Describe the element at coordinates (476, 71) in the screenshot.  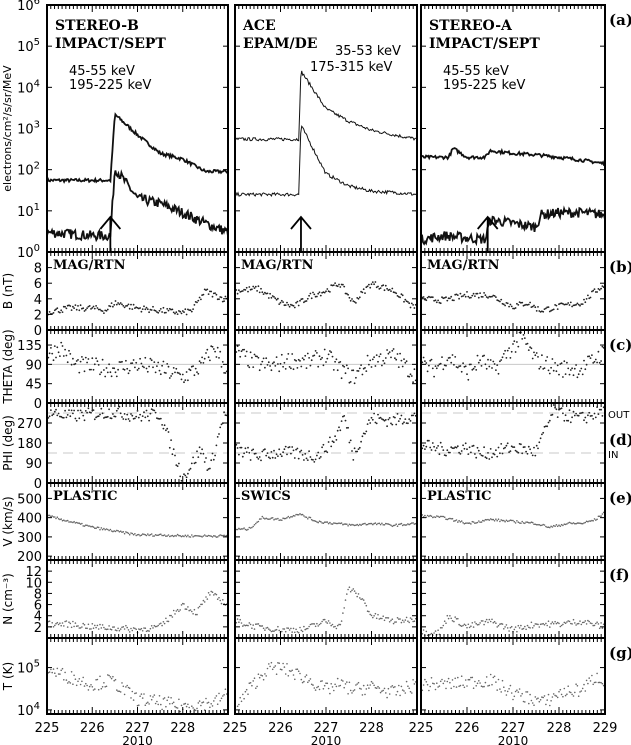
I see `energy-channel-label: 45-55 keV` at that location.